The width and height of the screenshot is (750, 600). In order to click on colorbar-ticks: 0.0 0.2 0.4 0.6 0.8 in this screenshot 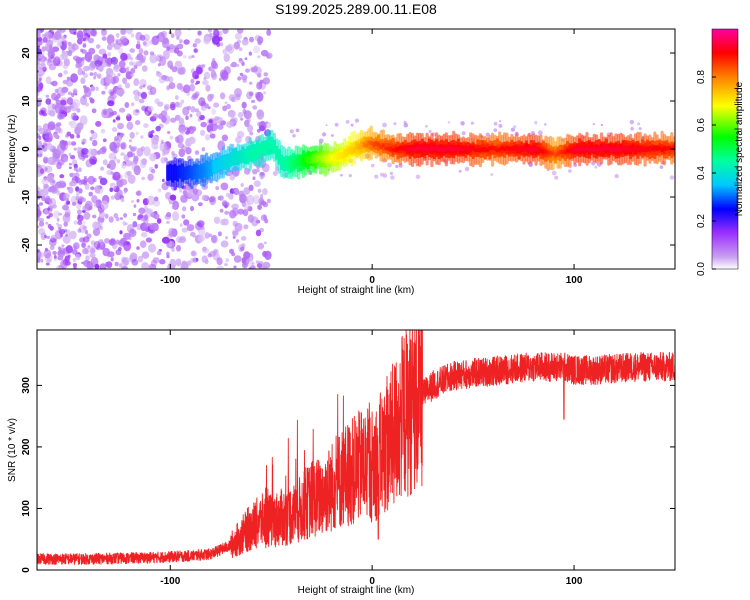, I will do `click(706, 173)`.